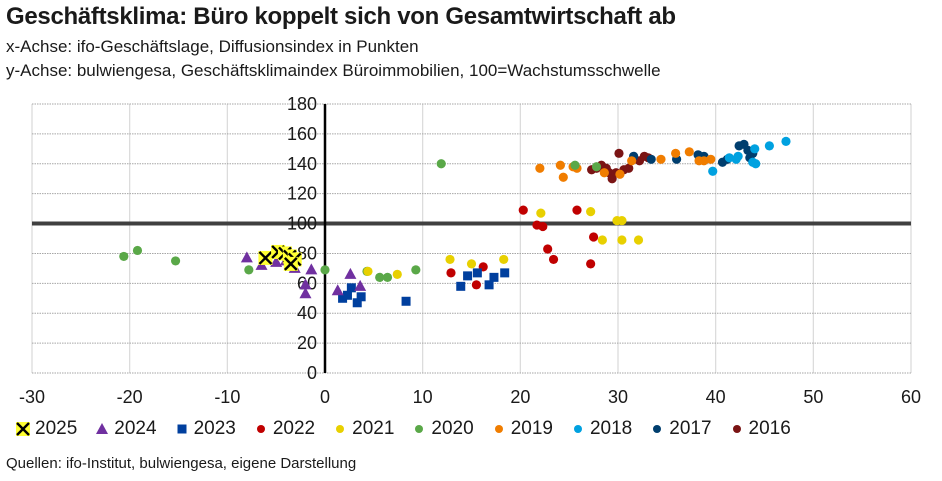 The width and height of the screenshot is (942, 481). What do you see at coordinates (690, 428) in the screenshot?
I see `legend-label: 2017` at bounding box center [690, 428].